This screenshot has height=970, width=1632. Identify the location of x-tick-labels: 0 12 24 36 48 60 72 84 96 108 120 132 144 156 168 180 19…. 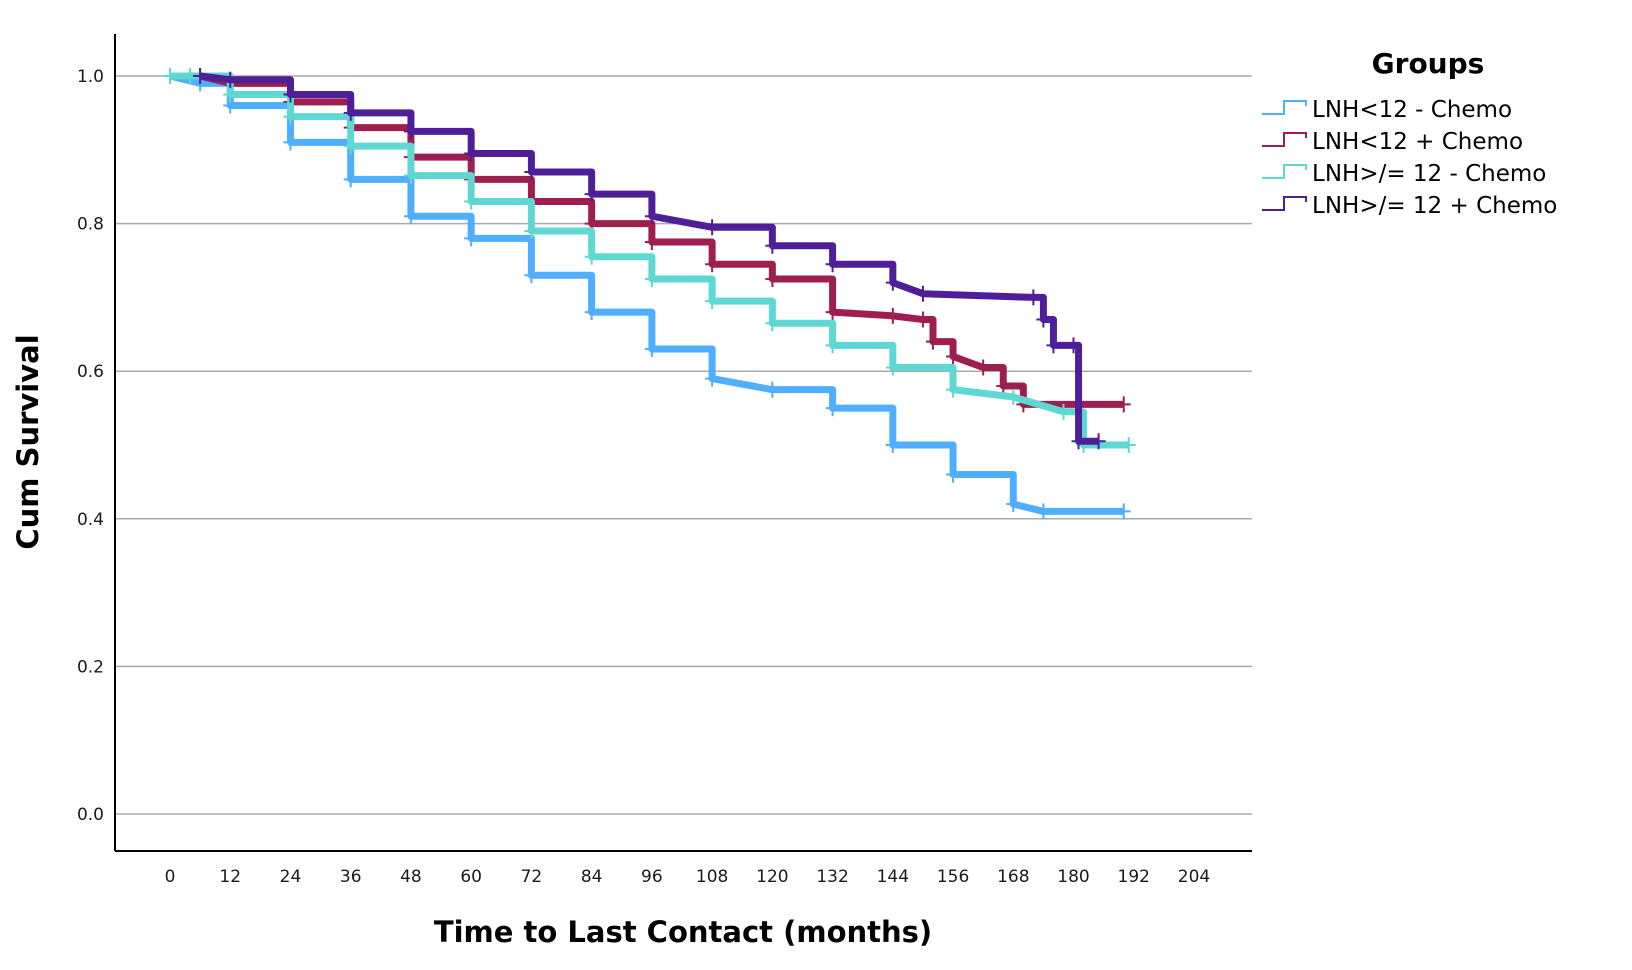
(688, 877).